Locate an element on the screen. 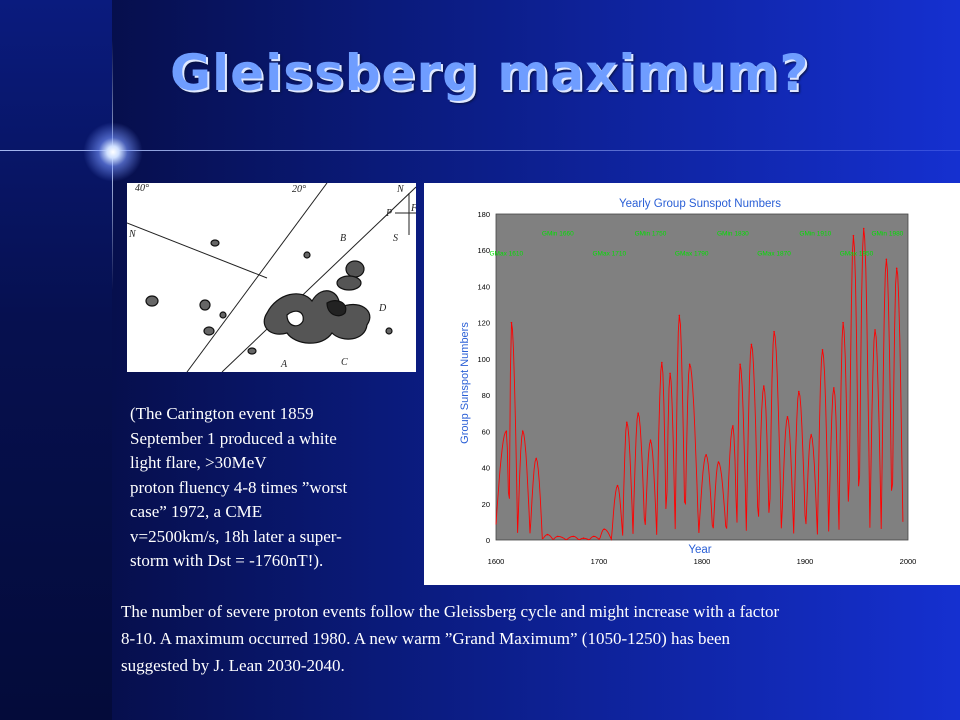  x-tick-label: 1800 is located at coordinates (702, 561).